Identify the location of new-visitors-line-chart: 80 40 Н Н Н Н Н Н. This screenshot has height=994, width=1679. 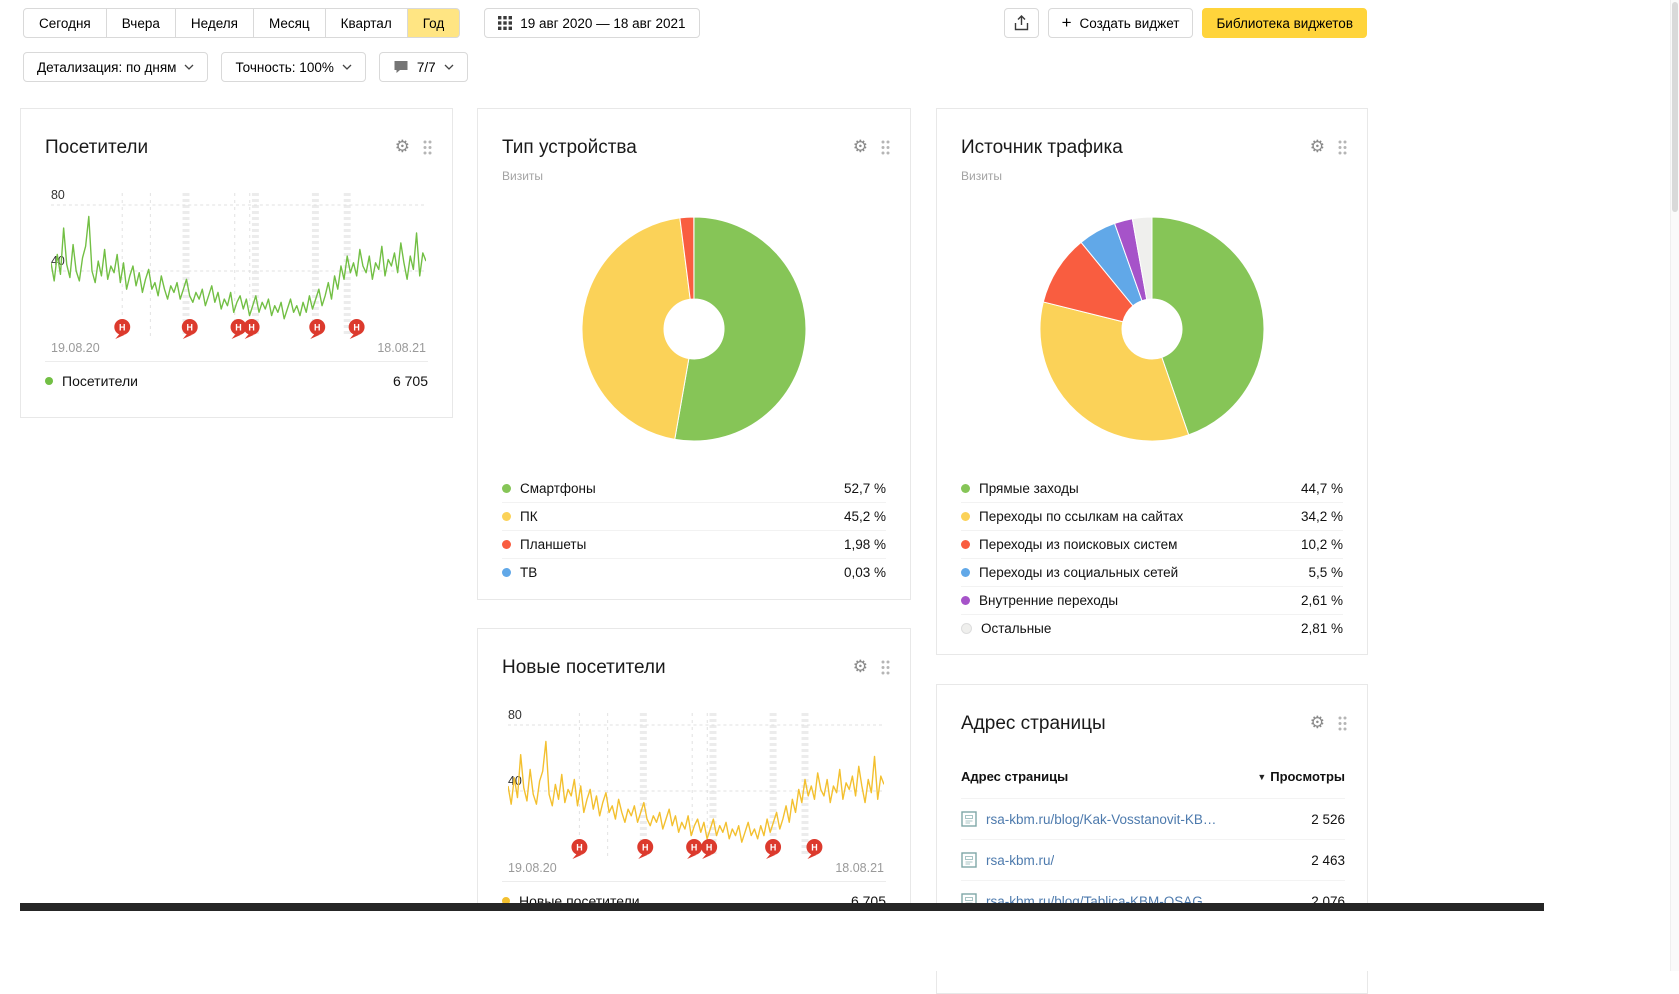
(696, 785).